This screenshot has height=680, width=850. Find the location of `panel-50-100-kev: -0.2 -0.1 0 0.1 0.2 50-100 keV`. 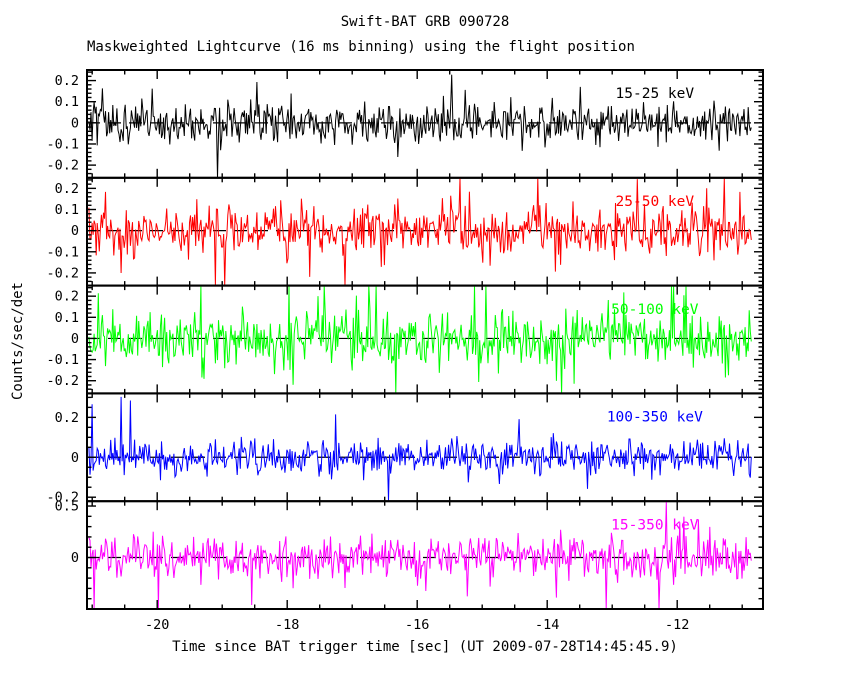

panel-50-100-kev: -0.2 -0.1 0 0.1 0.2 50-100 keV is located at coordinates (405, 339).